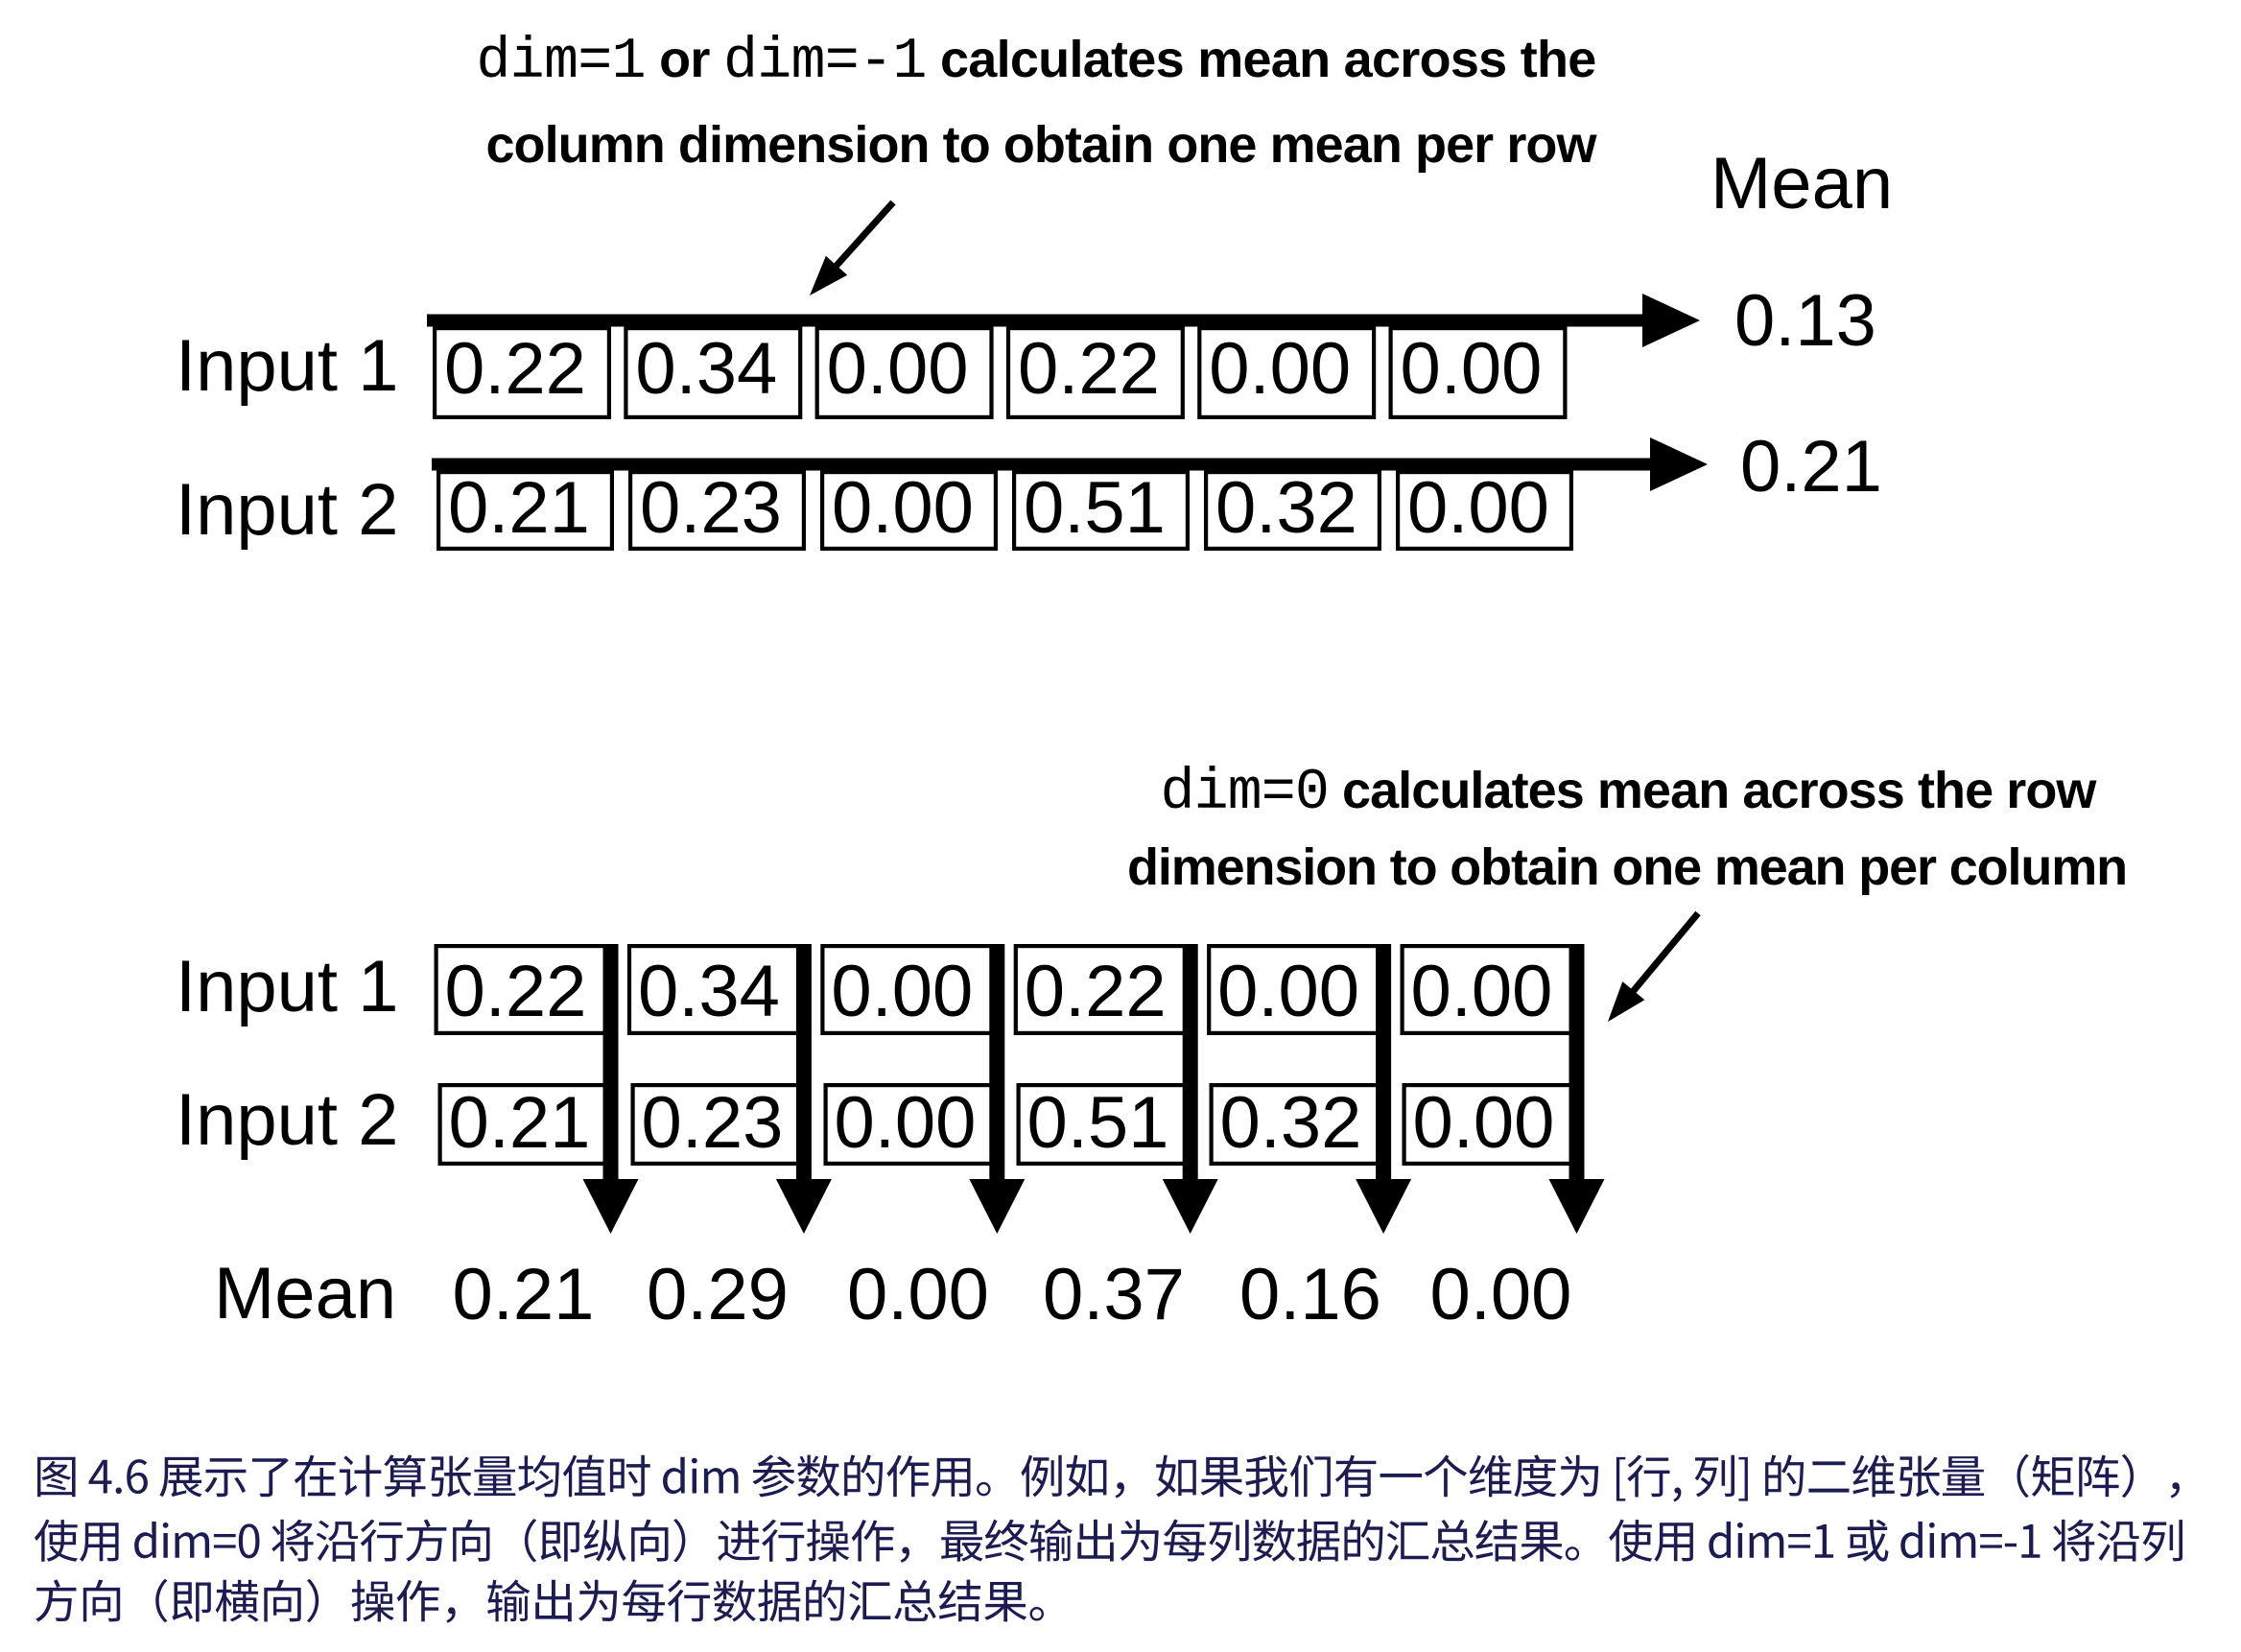  What do you see at coordinates (1805, 321) in the screenshot?
I see `svg-text: 0.13` at bounding box center [1805, 321].